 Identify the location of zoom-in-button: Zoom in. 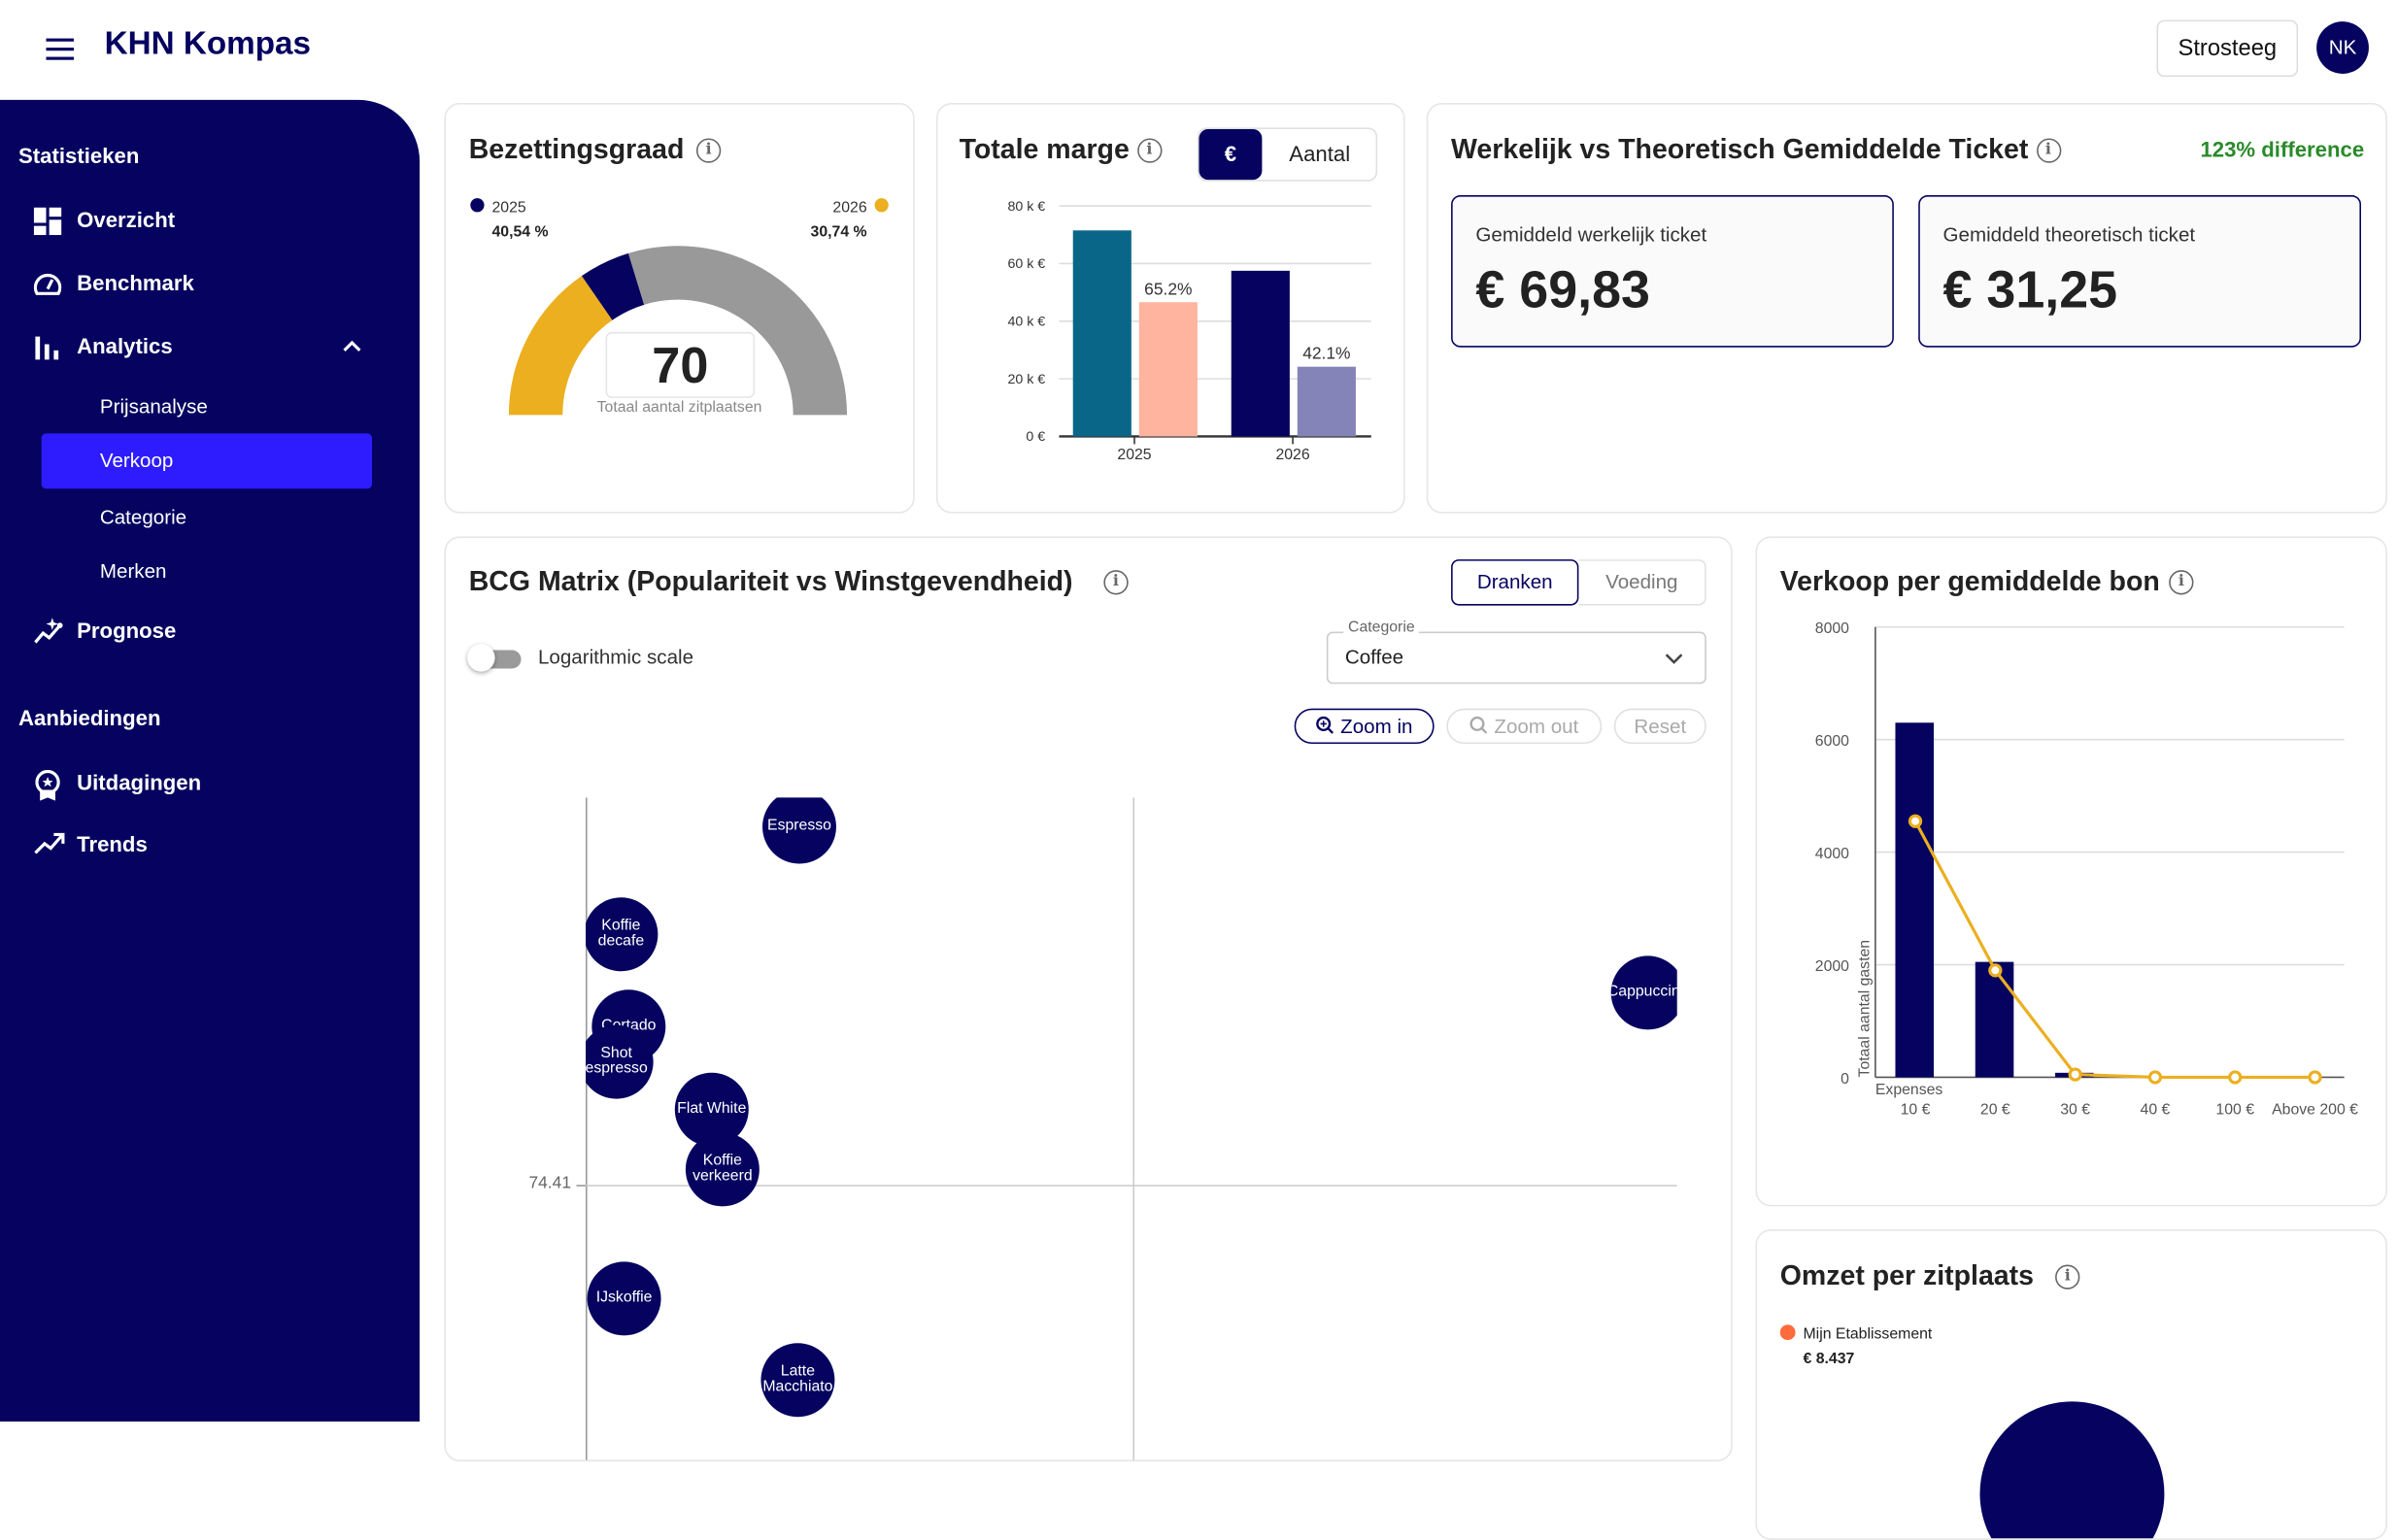
(1364, 726).